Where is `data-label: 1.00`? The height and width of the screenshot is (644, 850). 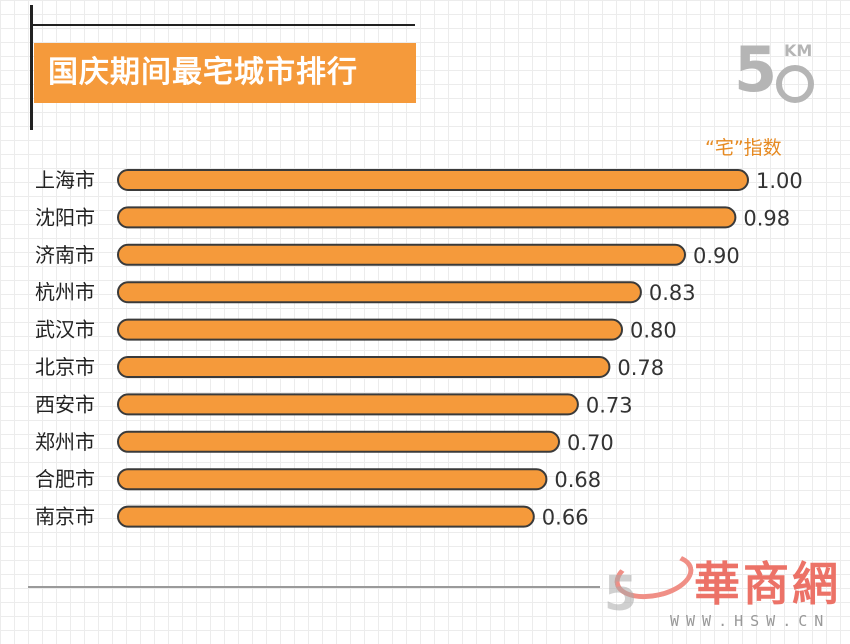 data-label: 1.00 is located at coordinates (779, 181).